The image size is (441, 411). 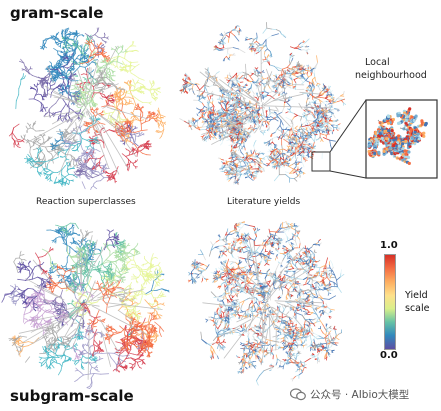 I want to click on gram-scale-label: gram-scale, so click(x=57, y=13).